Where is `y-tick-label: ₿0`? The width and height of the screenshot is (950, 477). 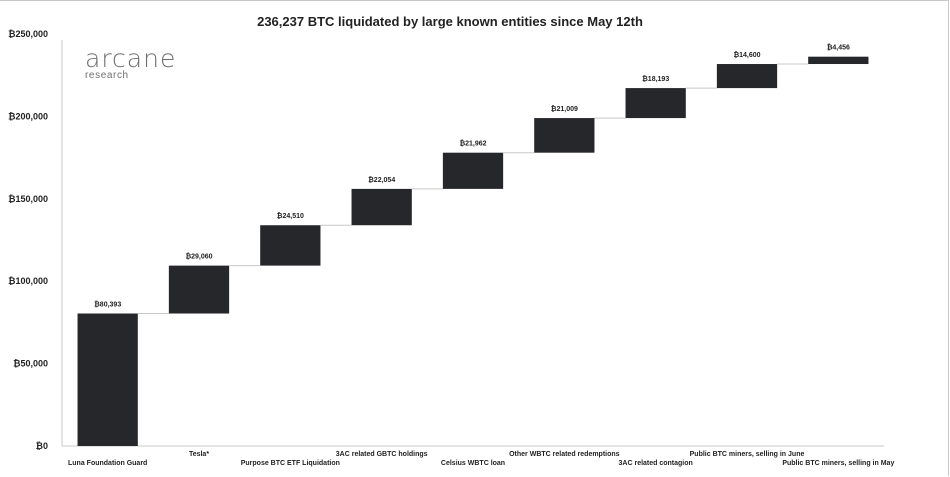 y-tick-label: ₿0 is located at coordinates (42, 446).